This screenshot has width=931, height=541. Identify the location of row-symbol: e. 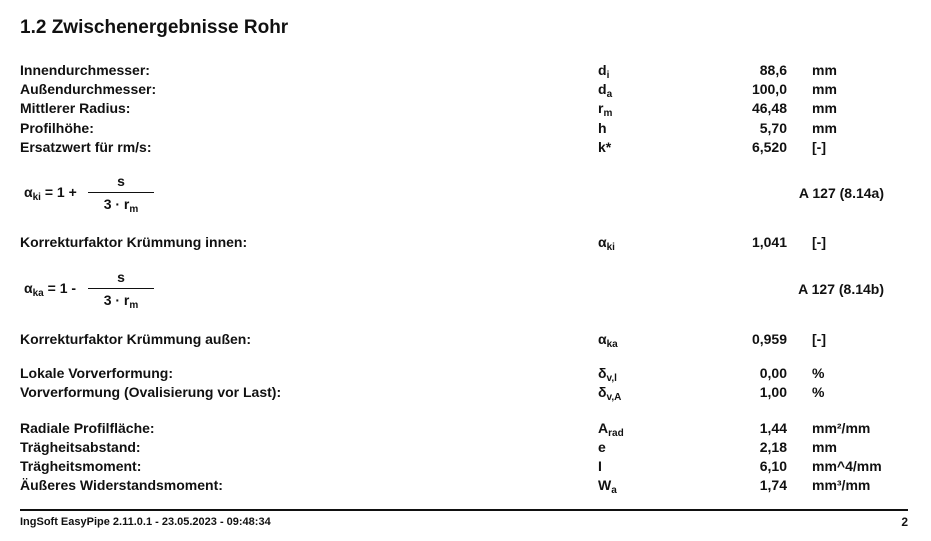
(602, 447).